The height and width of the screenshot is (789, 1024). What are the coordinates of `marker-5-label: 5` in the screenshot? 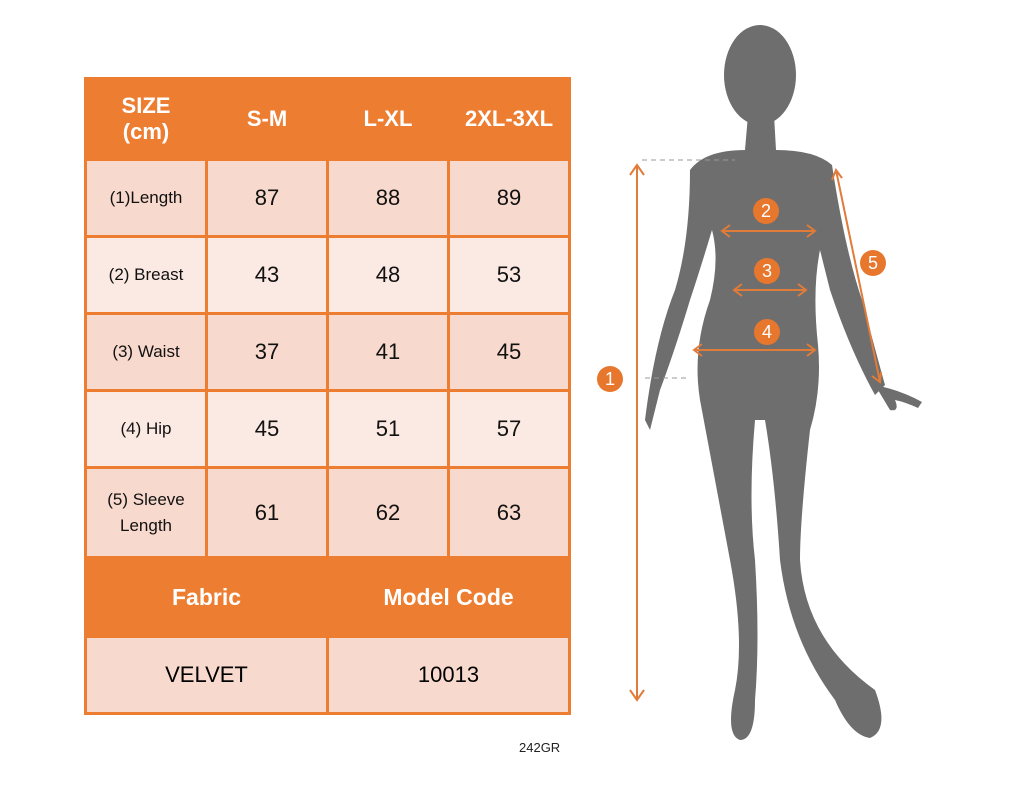 It's located at (873, 263).